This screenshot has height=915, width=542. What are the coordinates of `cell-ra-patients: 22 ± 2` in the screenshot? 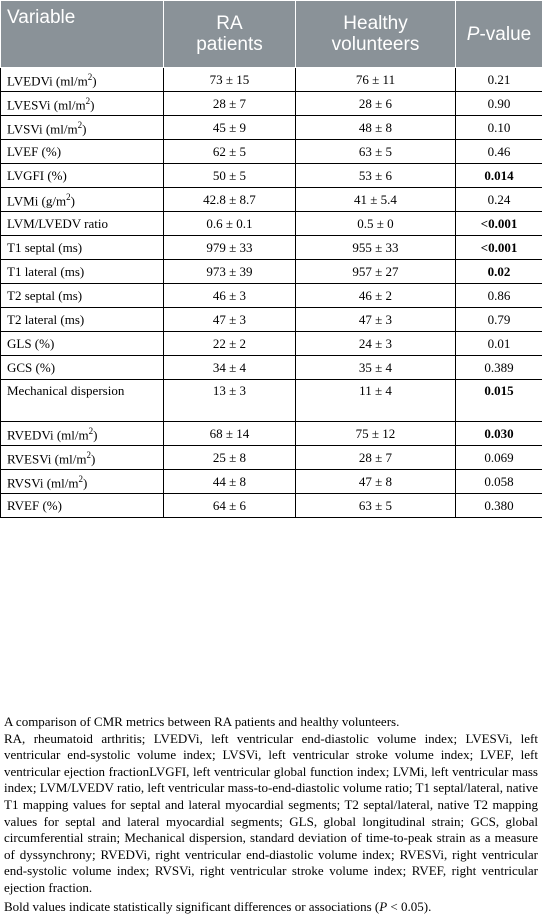 It's located at (230, 344).